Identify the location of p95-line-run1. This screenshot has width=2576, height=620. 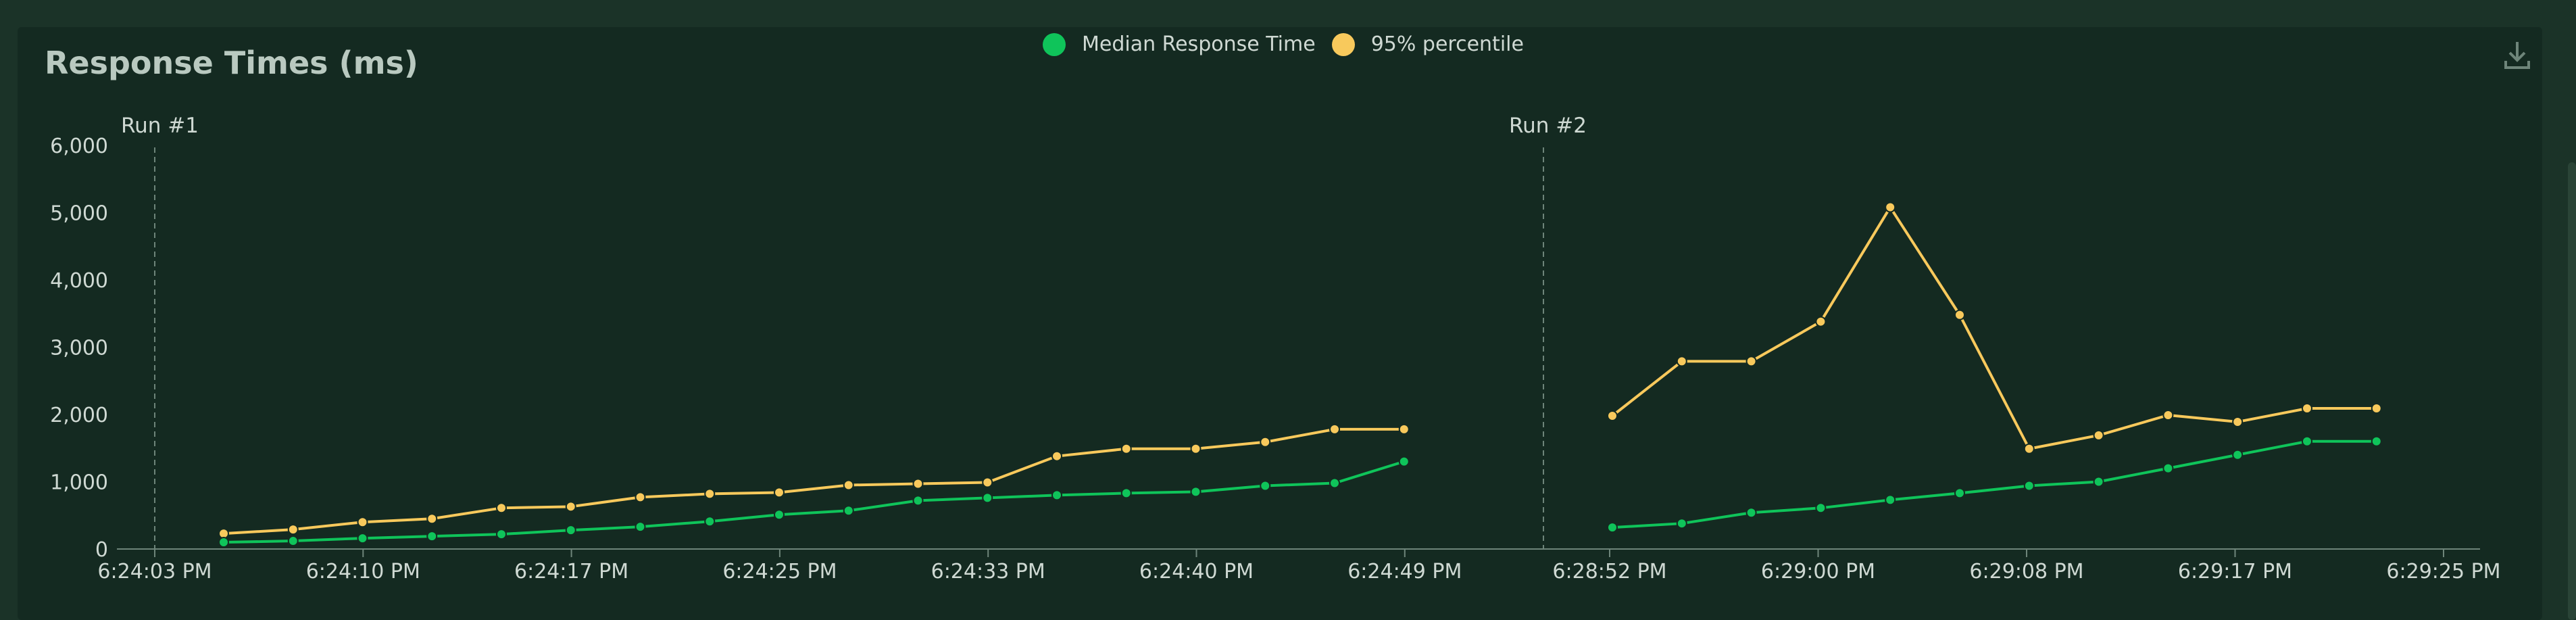
(814, 481).